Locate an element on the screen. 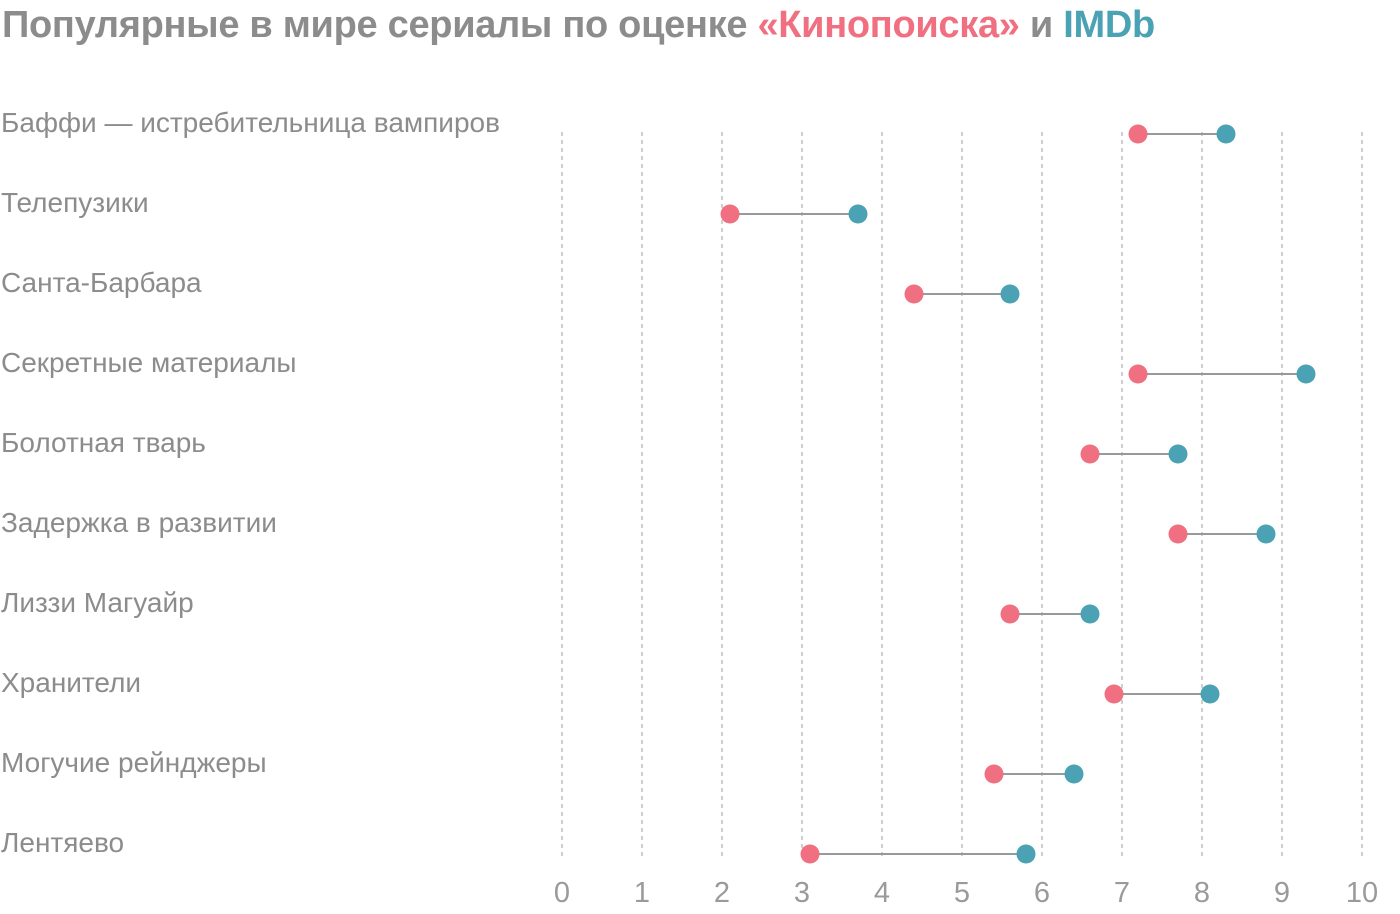 The width and height of the screenshot is (1400, 914). title-prefix: Популярные в мире сериалы по оценке is located at coordinates (380, 25).